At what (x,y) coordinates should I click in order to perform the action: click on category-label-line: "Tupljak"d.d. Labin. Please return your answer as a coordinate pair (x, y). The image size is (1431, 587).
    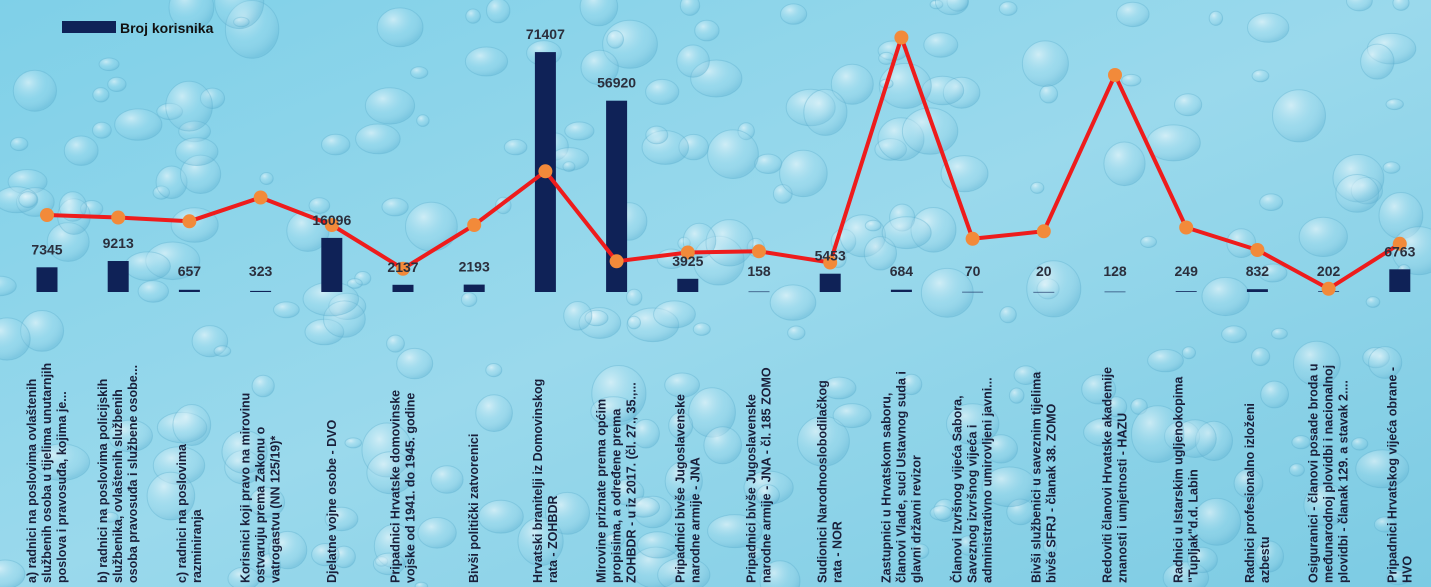
    Looking at the image, I should click on (1194, 526).